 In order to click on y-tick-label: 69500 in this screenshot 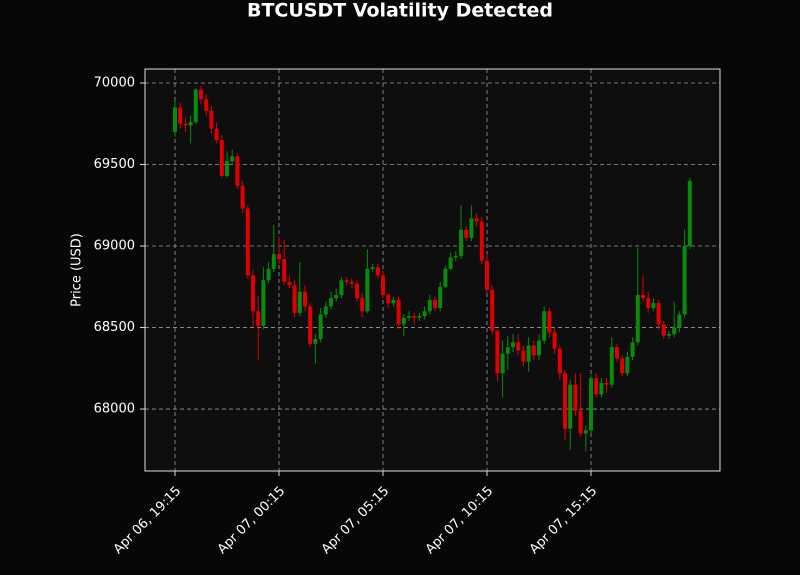, I will do `click(114, 164)`.